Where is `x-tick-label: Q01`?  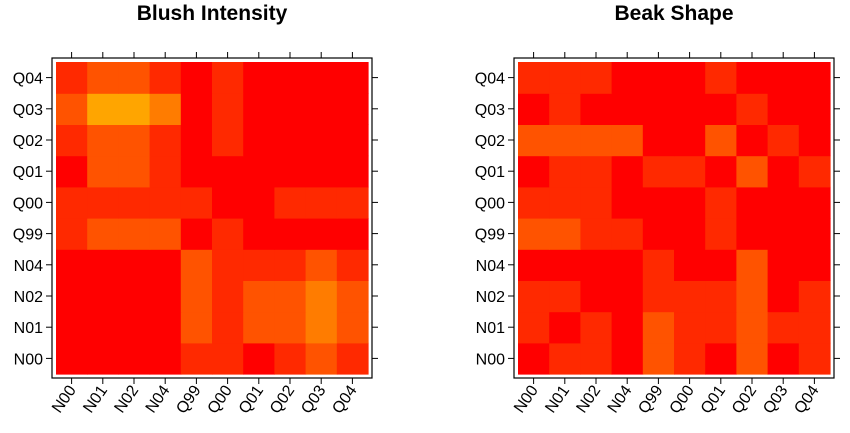 x-tick-label: Q01 is located at coordinates (251, 399).